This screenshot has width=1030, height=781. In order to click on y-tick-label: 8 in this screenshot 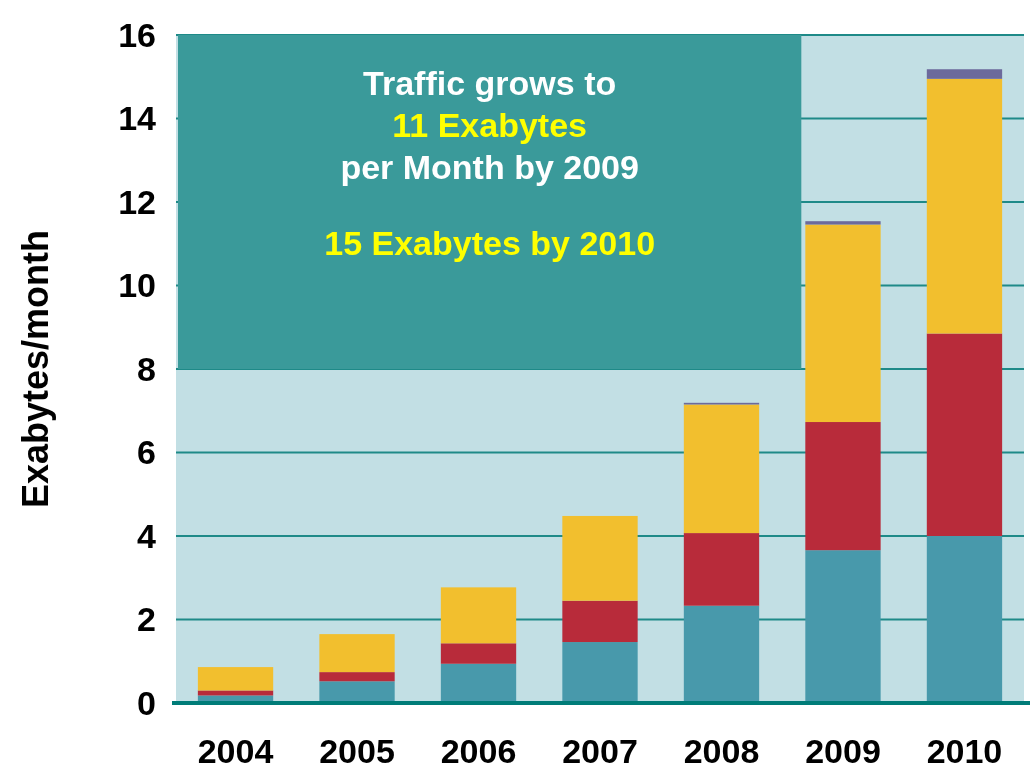, I will do `click(146, 368)`.